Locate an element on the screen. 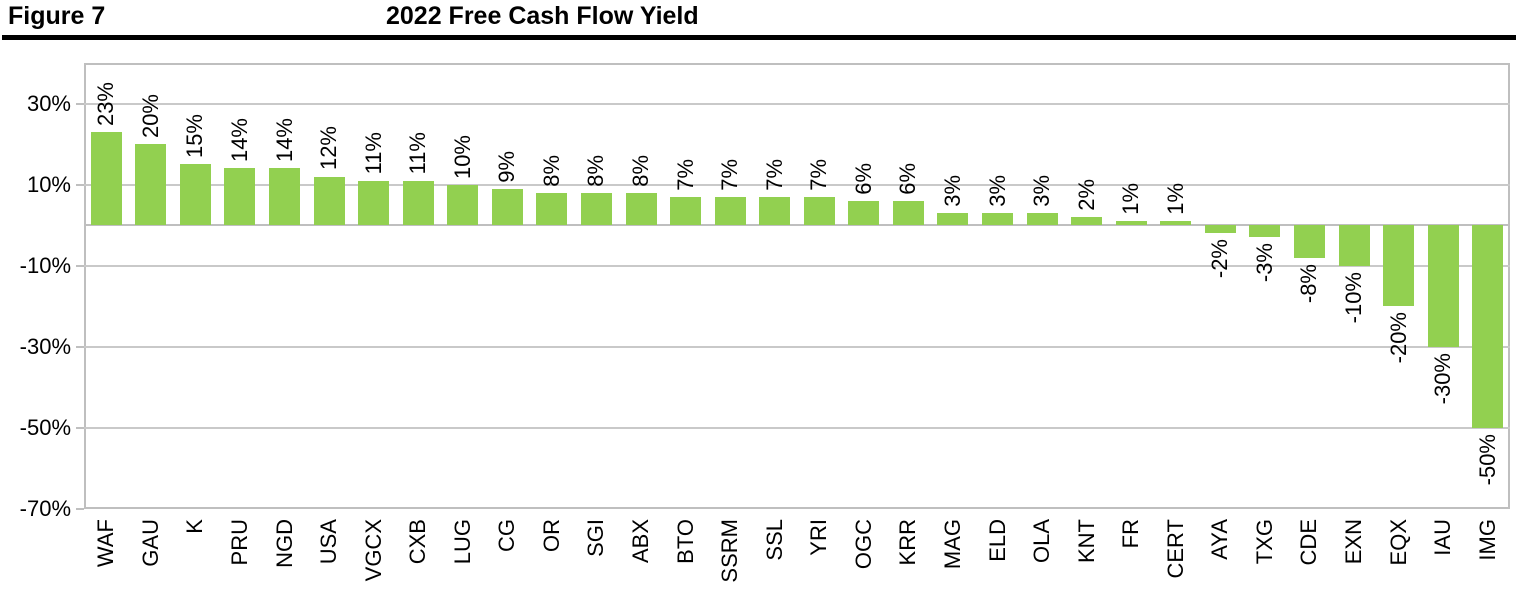 This screenshot has height=612, width=1520. x-axis-label-CXB: CXB is located at coordinates (418, 542).